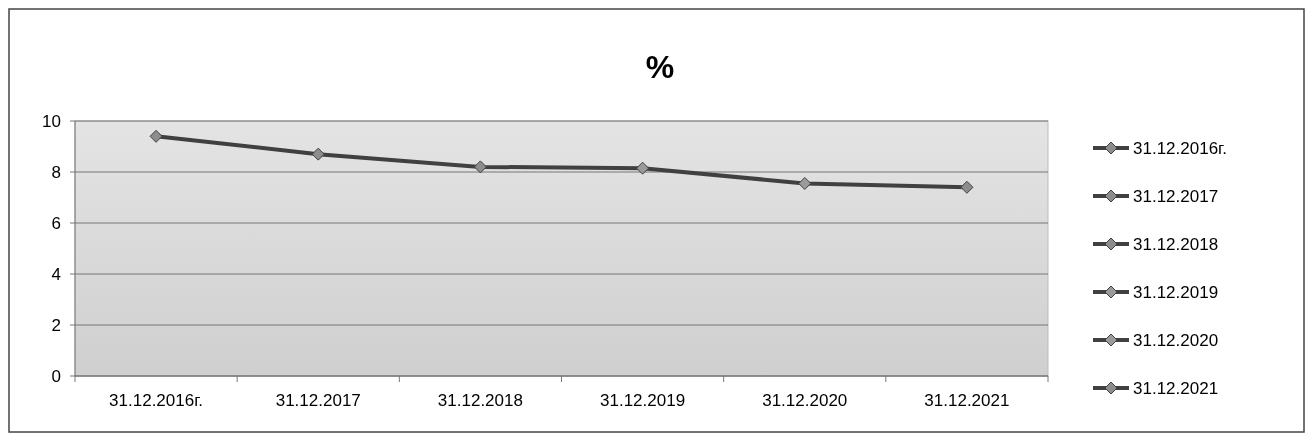 Image resolution: width=1315 pixels, height=441 pixels. Describe the element at coordinates (1176, 244) in the screenshot. I see `category-label: 31.12.2018` at that location.